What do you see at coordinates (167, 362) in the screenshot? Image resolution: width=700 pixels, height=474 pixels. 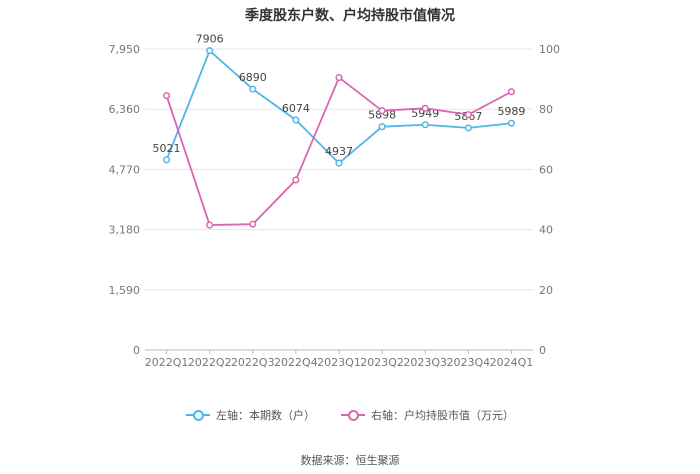 I see `x-tick-label: 2022Q1` at bounding box center [167, 362].